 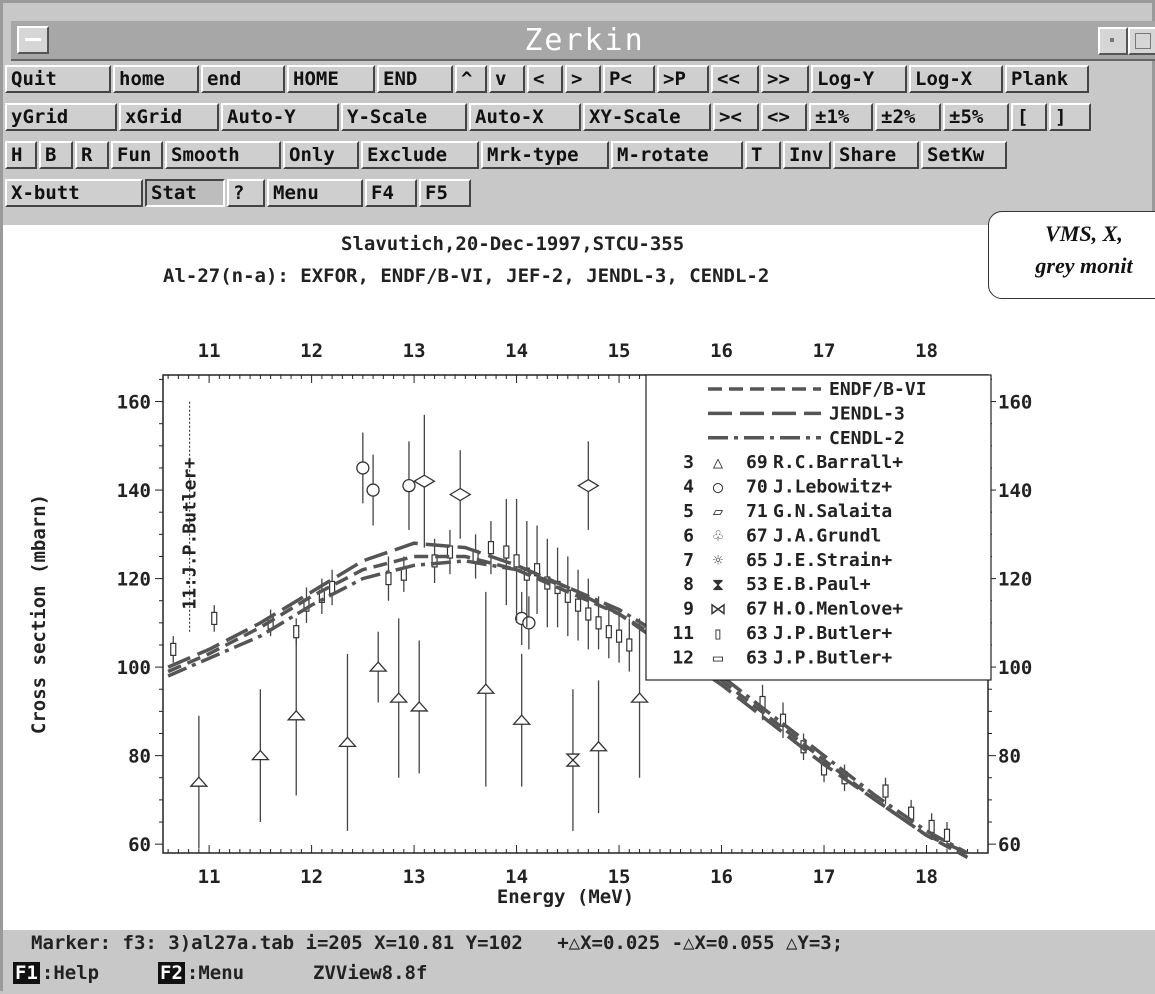 I want to click on toolbar-button-share: Share, so click(x=876, y=155).